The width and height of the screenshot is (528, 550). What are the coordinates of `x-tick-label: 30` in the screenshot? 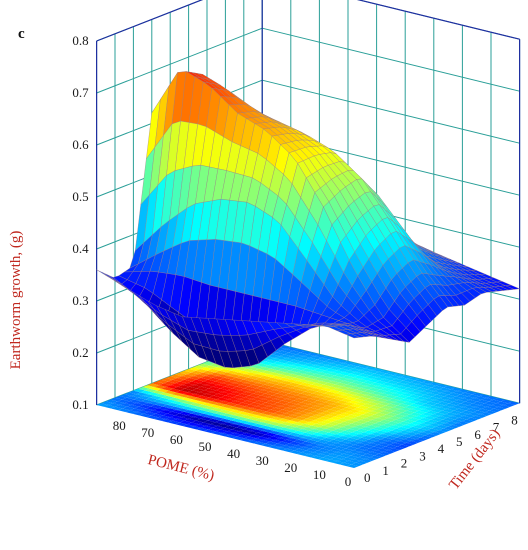 It's located at (262, 460).